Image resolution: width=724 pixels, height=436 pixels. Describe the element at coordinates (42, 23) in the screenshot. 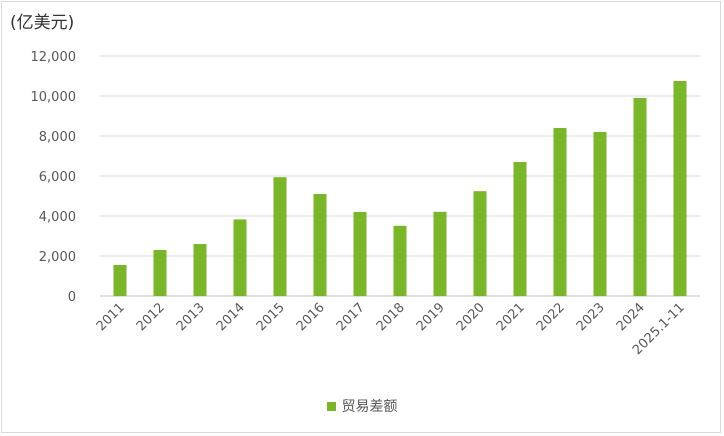

I see `y-axis-unit-label: (亿美元)` at that location.